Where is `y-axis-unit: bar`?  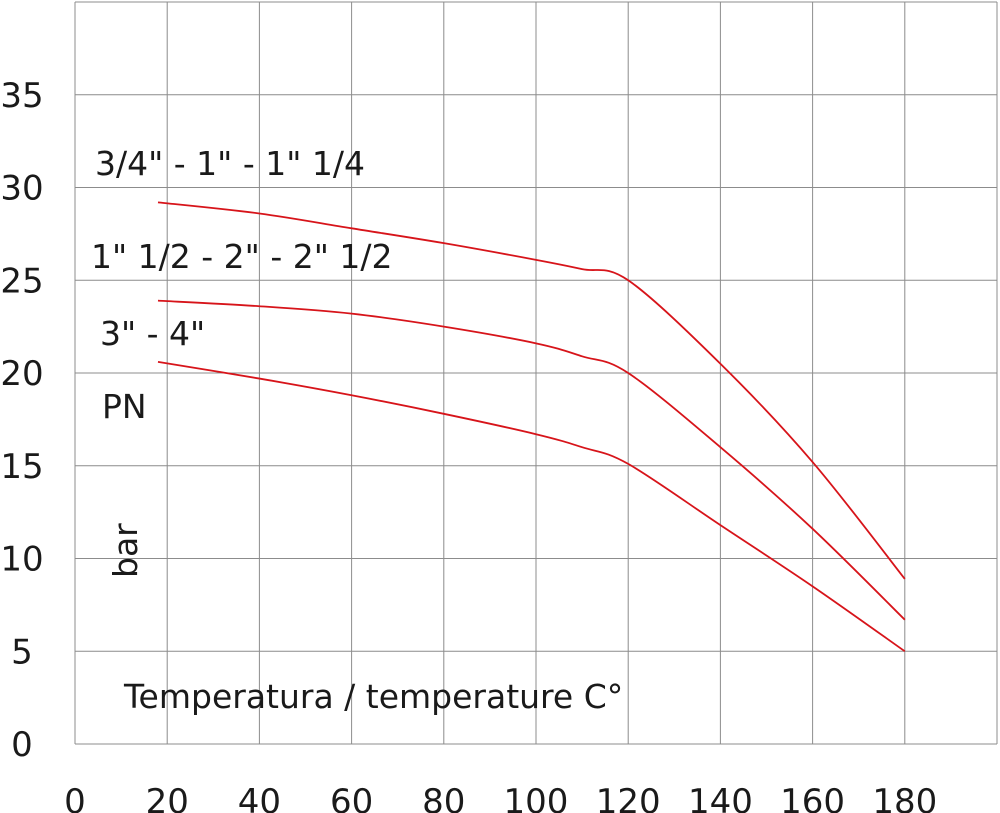
y-axis-unit: bar is located at coordinates (125, 550).